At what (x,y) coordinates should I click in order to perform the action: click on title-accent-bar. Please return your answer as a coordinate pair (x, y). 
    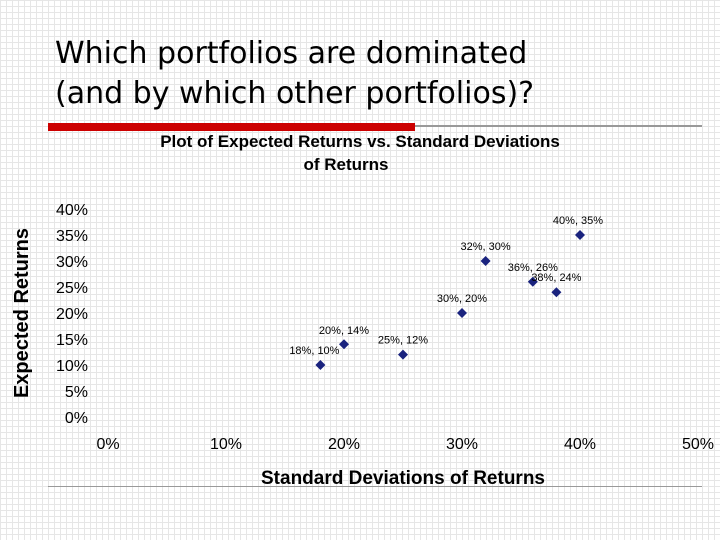
    Looking at the image, I should click on (231, 127).